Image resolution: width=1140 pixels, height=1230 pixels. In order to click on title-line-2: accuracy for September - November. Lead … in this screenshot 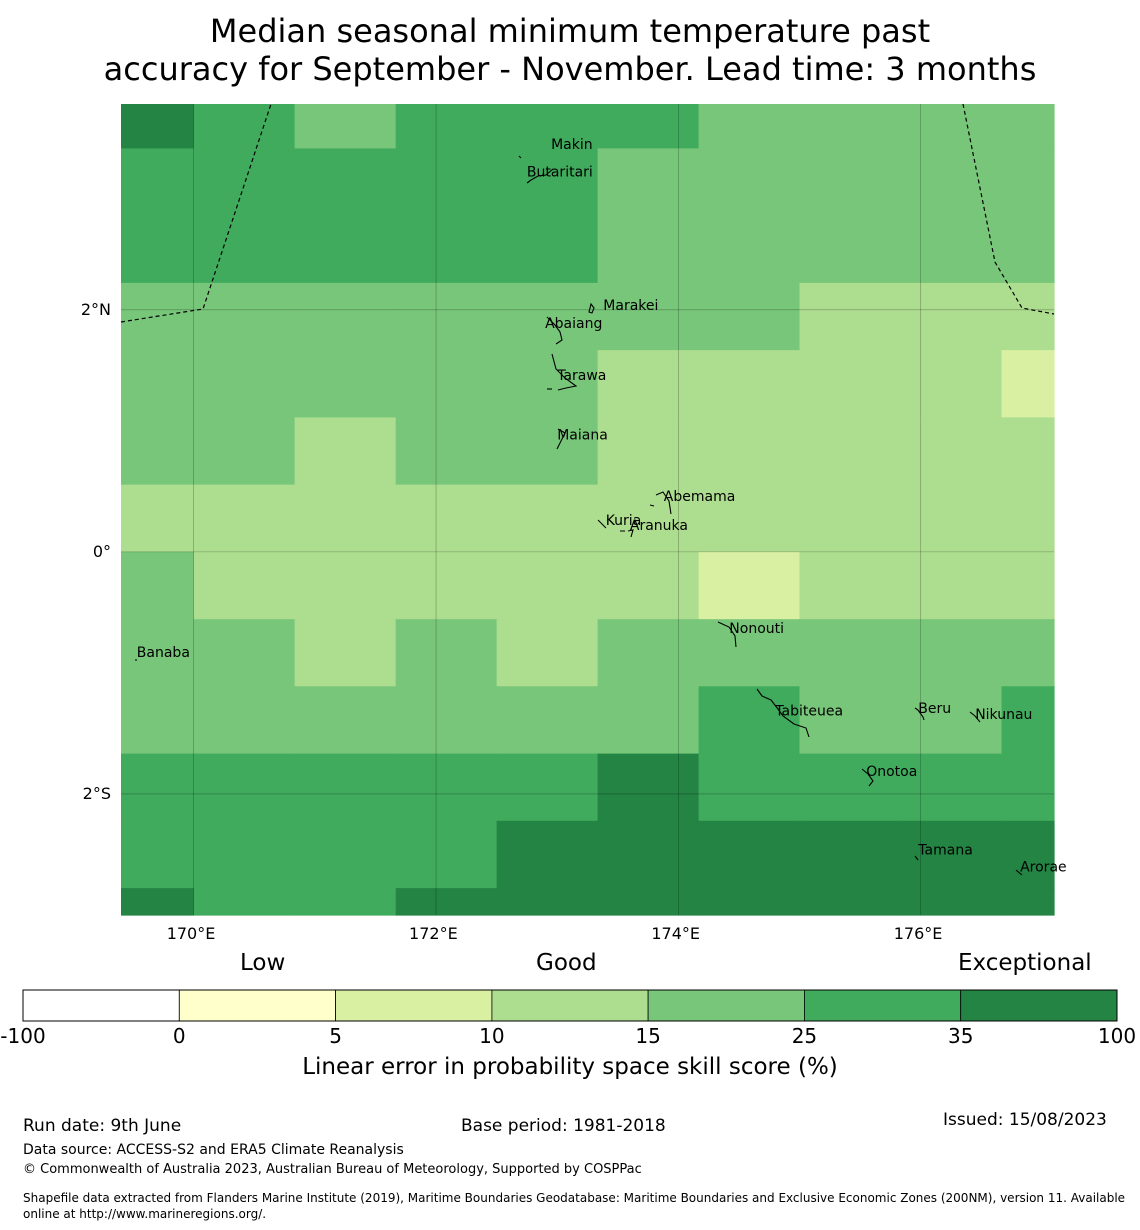, I will do `click(570, 69)`.